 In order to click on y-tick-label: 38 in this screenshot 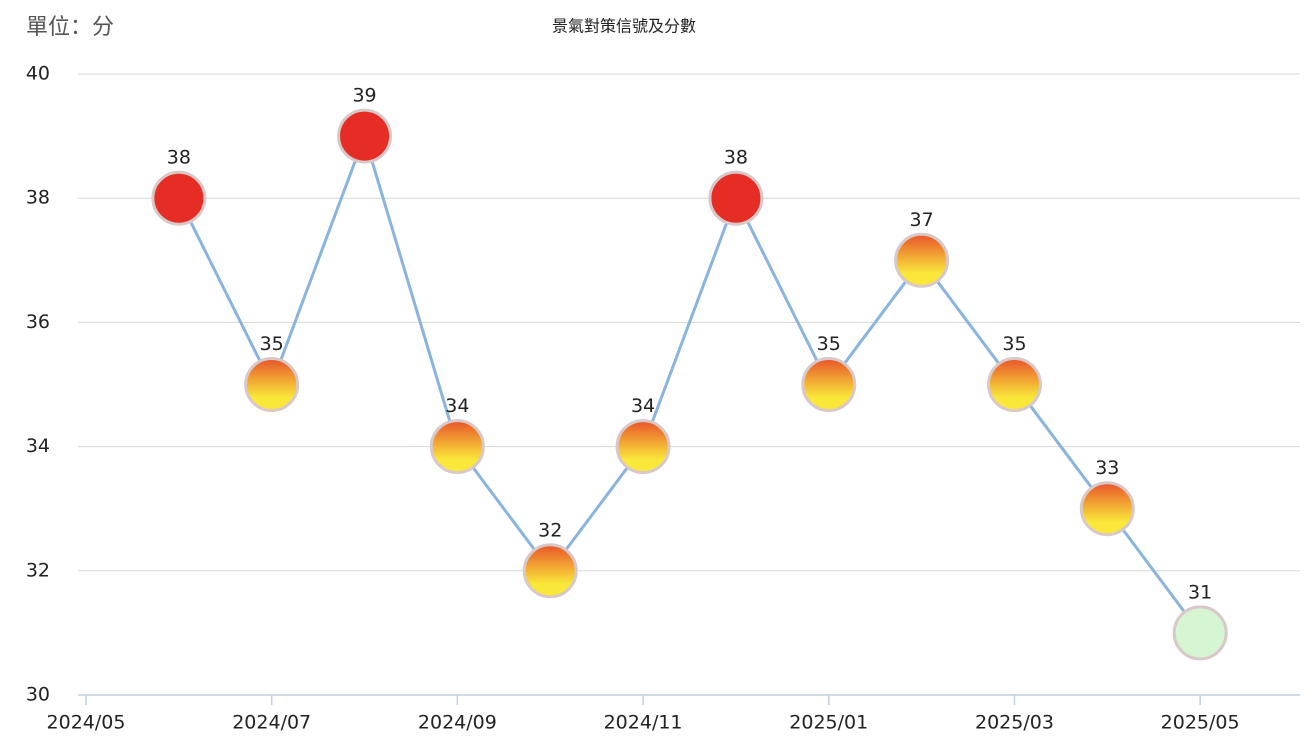, I will do `click(38, 198)`.